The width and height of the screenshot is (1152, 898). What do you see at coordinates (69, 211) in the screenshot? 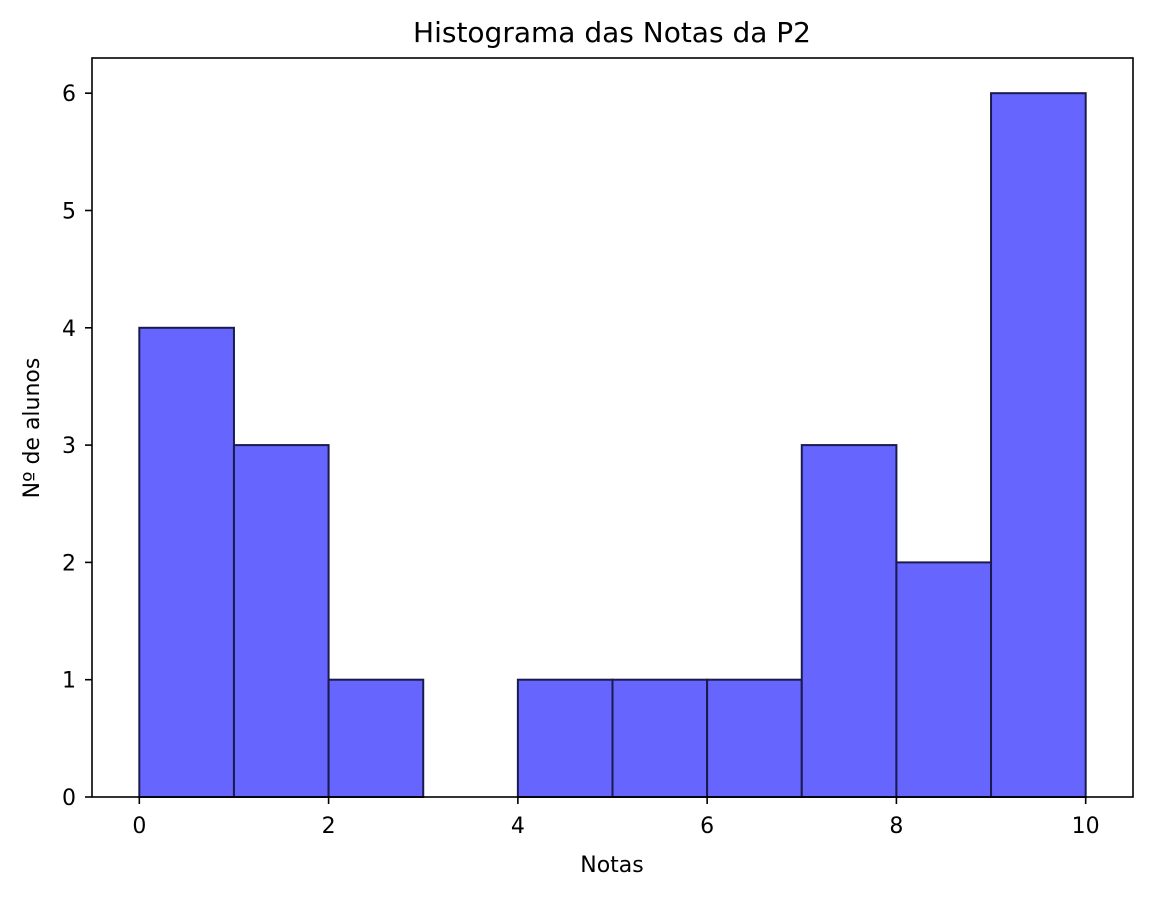
I see `y-tick-label: 5` at bounding box center [69, 211].